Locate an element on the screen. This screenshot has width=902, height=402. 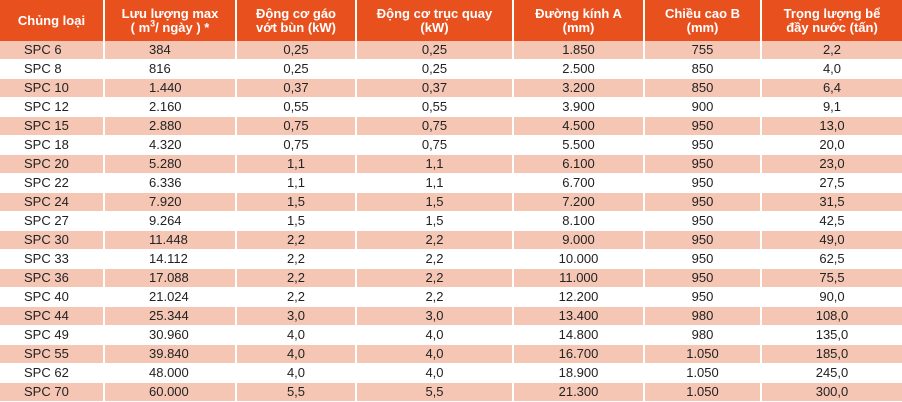
cell-rotor-kw: 0,55 is located at coordinates (435, 107).